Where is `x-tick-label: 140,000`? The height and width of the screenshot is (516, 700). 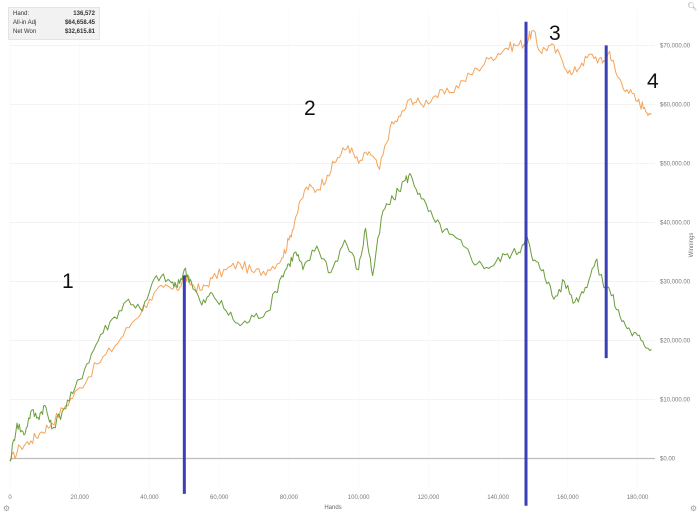
x-tick-label: 140,000 is located at coordinates (498, 498).